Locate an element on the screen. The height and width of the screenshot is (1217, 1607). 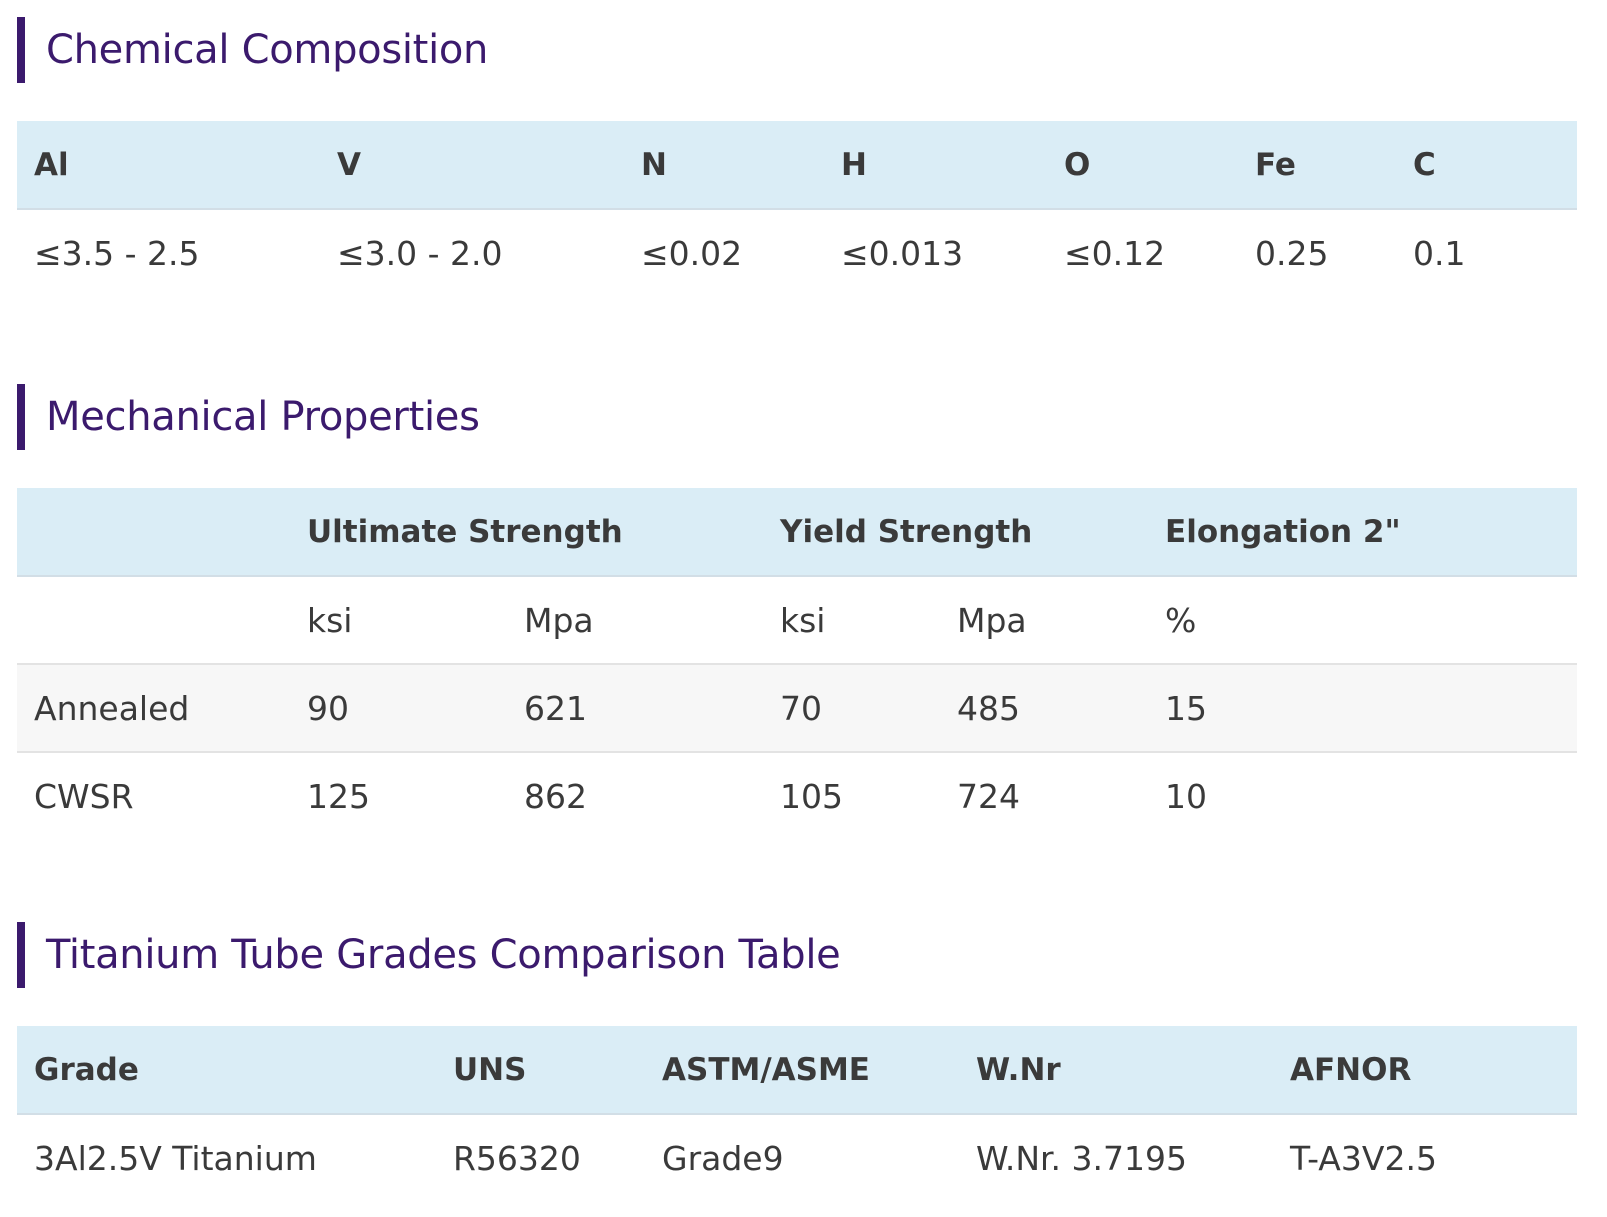
table-cell: T-A3V2.5 is located at coordinates (1363, 1158).